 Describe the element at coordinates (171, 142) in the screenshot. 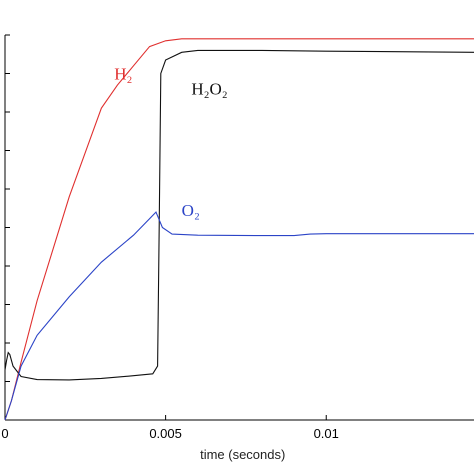

I see `series-labels: H₂ H₂O₂ O₂` at that location.